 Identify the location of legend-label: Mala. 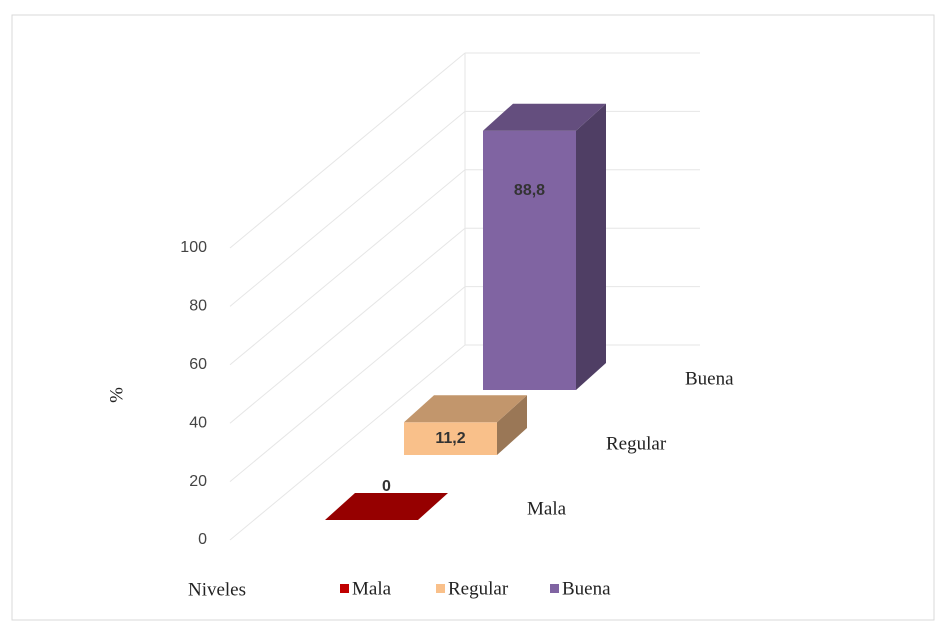
(372, 588).